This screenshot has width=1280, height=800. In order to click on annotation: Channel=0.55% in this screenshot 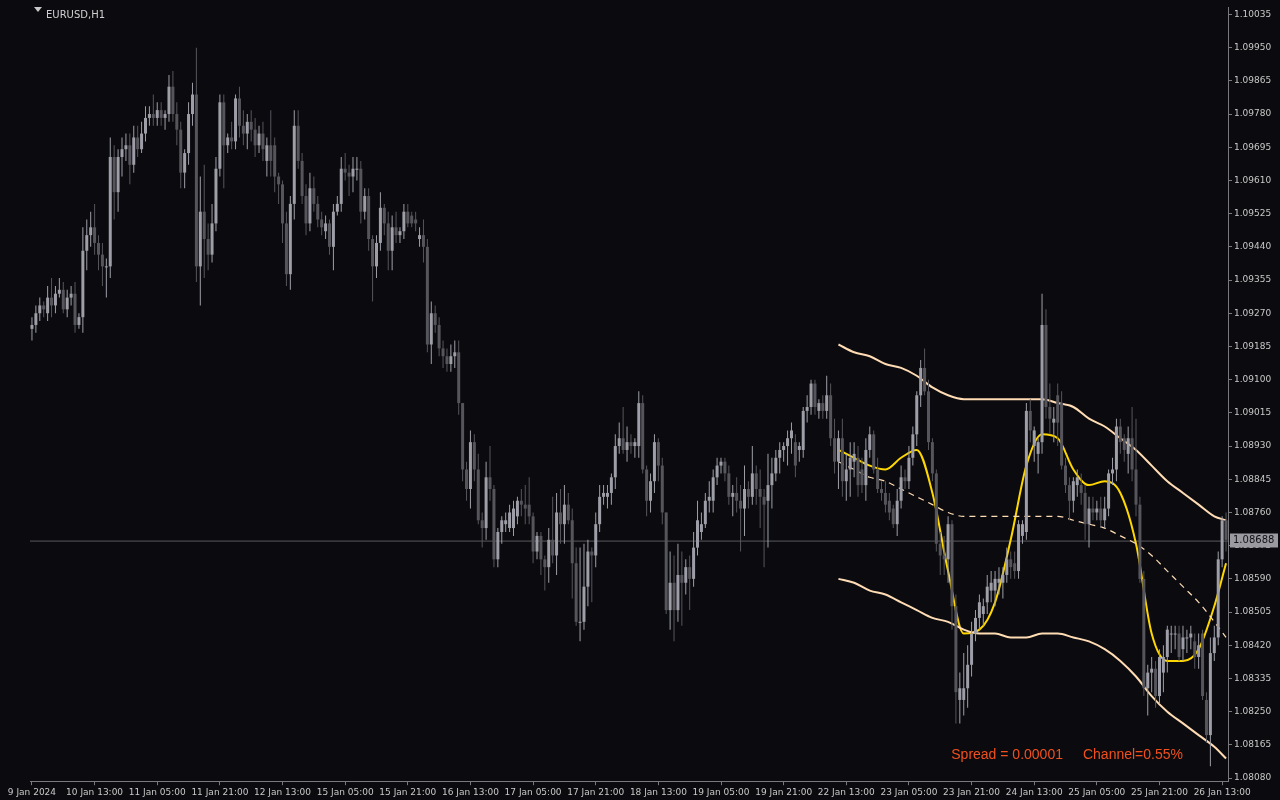, I will do `click(1132, 754)`.